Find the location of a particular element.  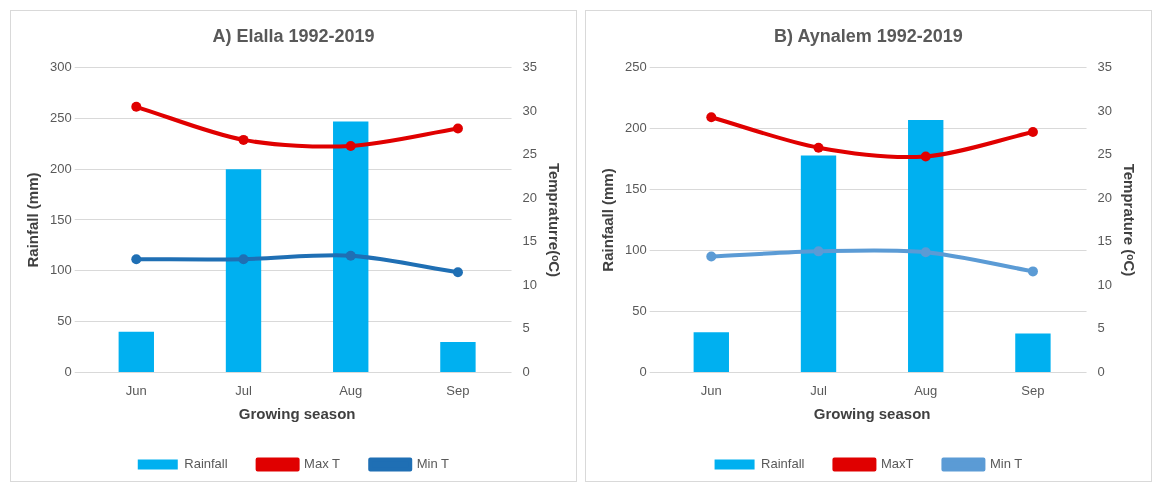

y-axis-title: Rainfall (mm) is located at coordinates (33, 220).